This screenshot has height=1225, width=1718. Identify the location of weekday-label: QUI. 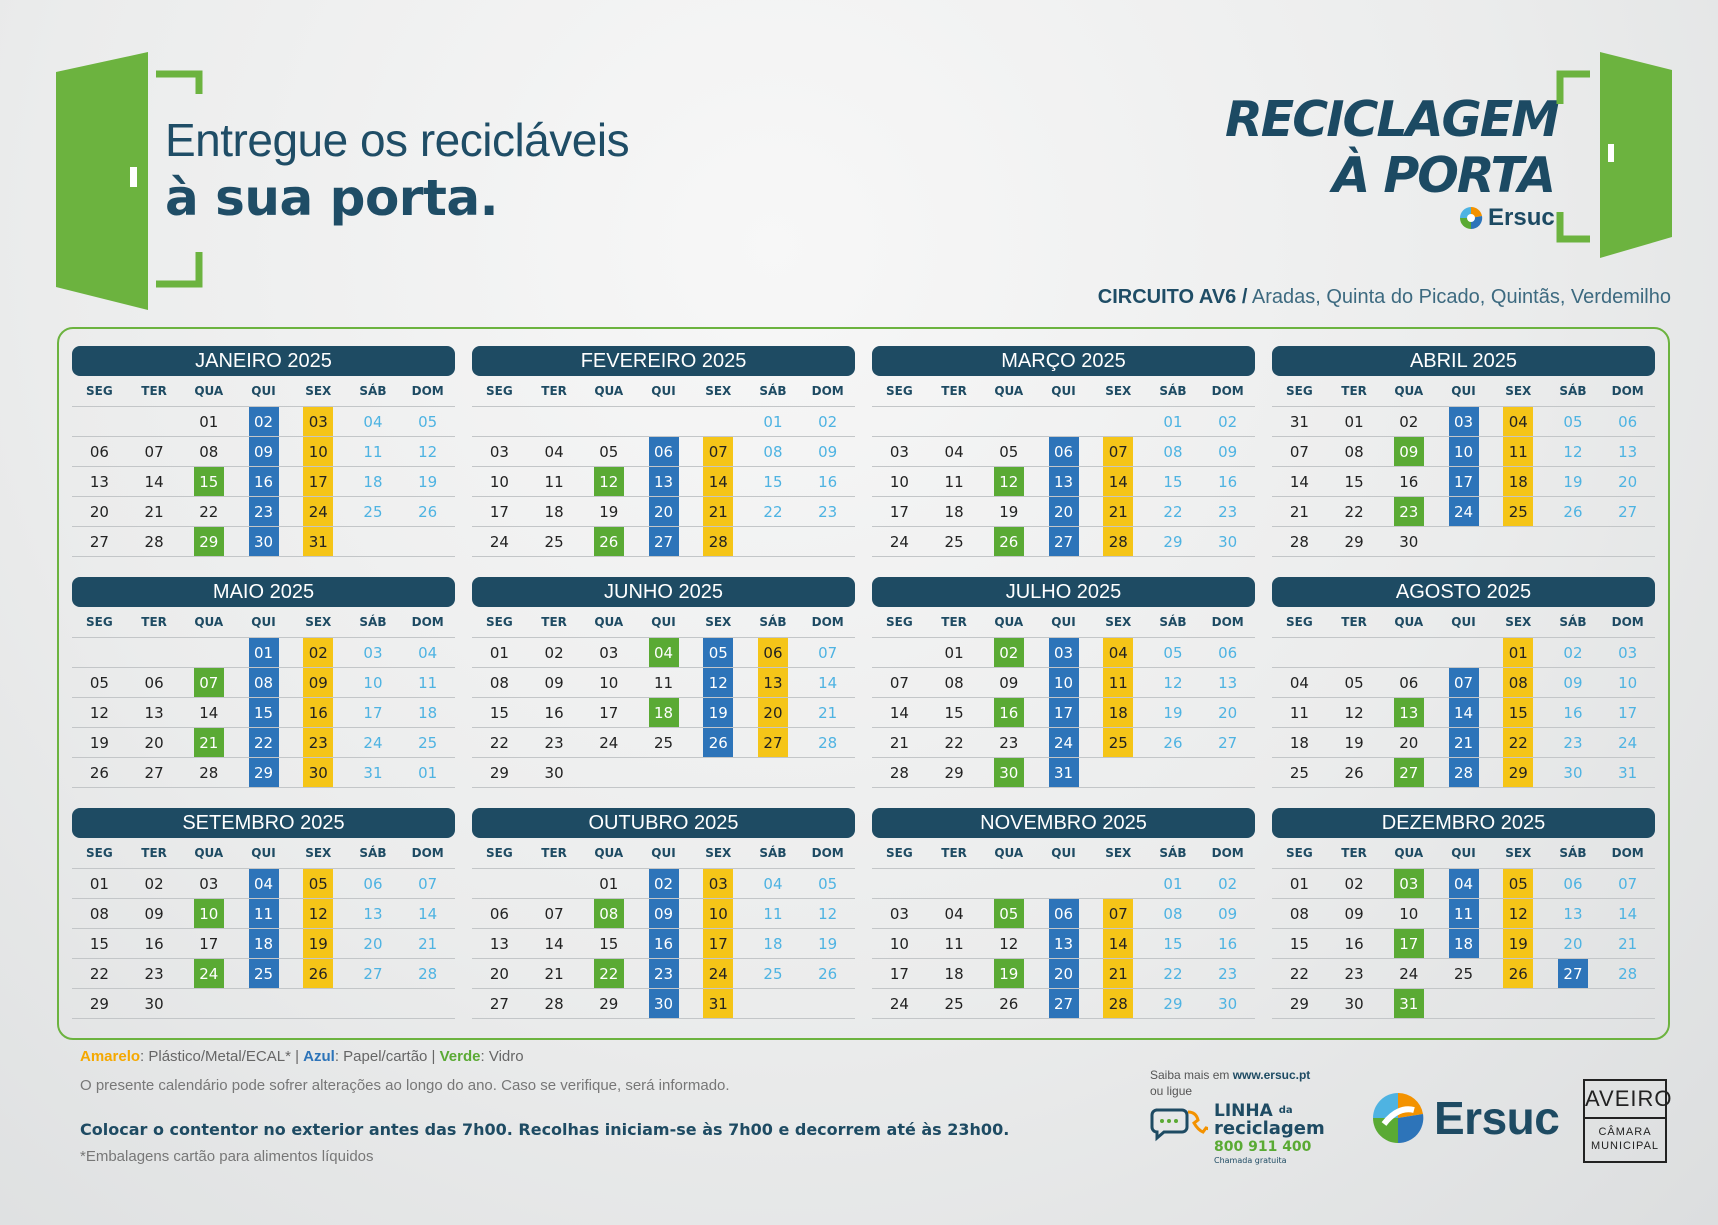
(1463, 853).